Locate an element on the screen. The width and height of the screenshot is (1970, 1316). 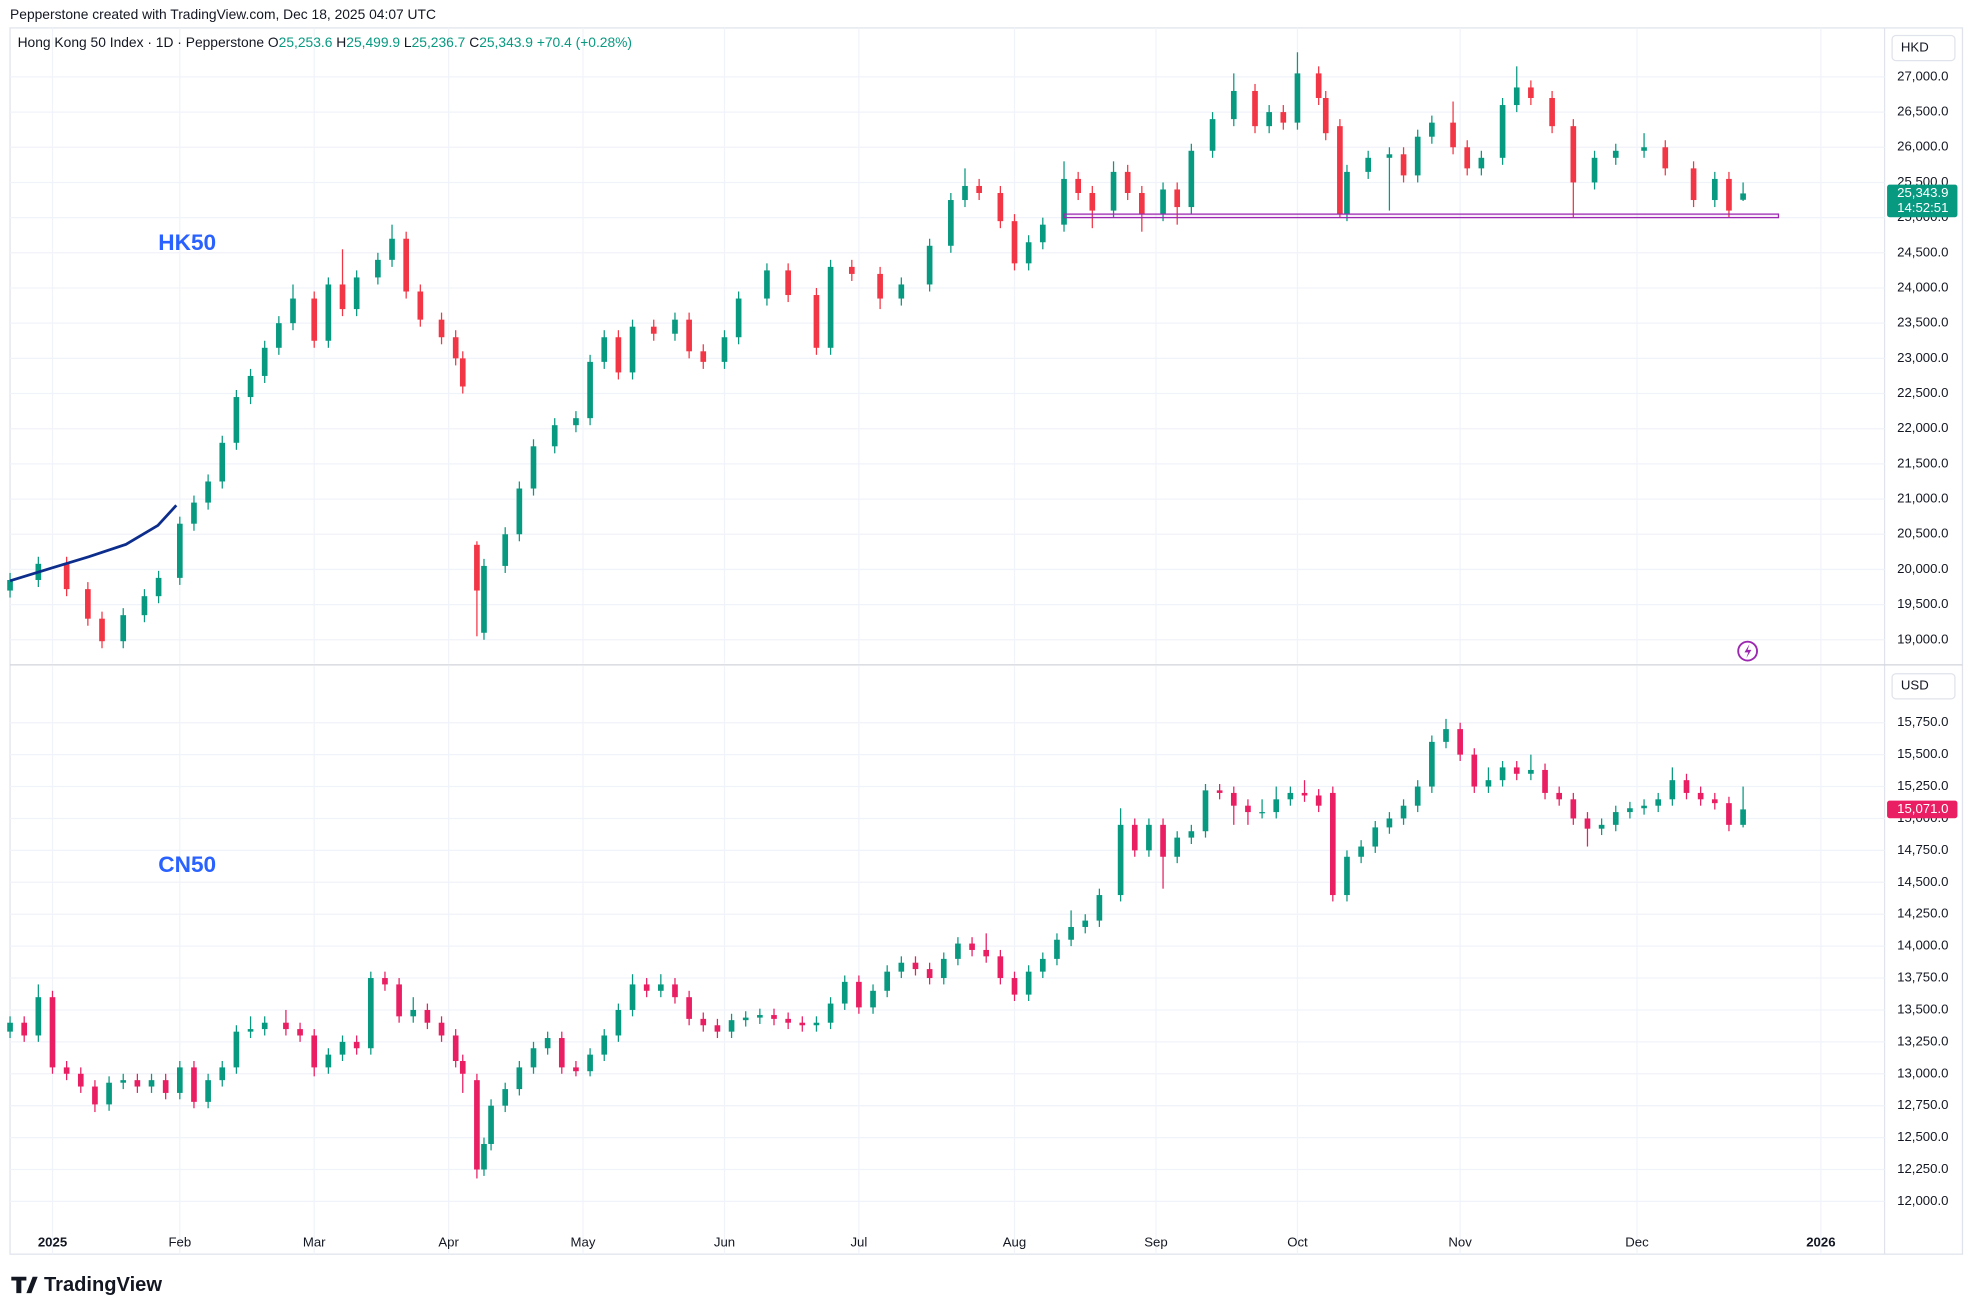
y-tick-label: 14,250.0 is located at coordinates (1922, 913).